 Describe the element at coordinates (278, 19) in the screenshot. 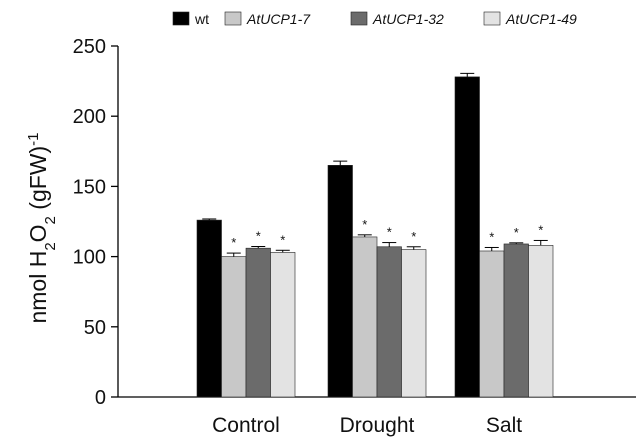

I see `legend-label: AtUCP1-7` at that location.